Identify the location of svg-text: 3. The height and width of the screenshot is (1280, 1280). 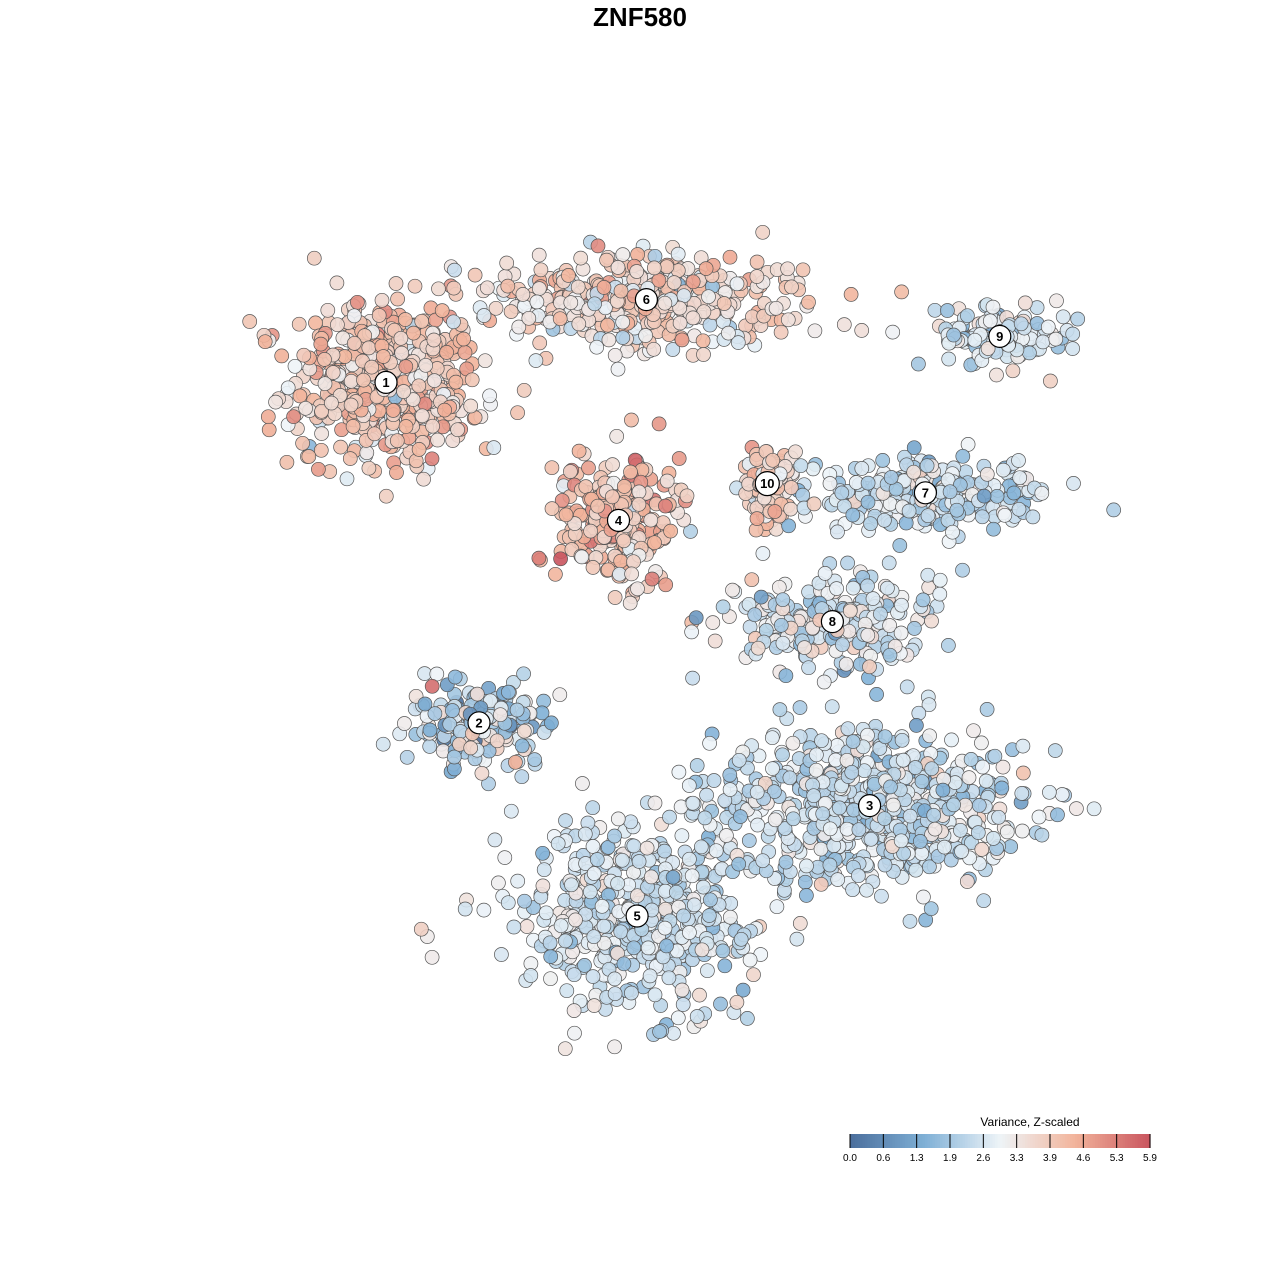
(869, 805).